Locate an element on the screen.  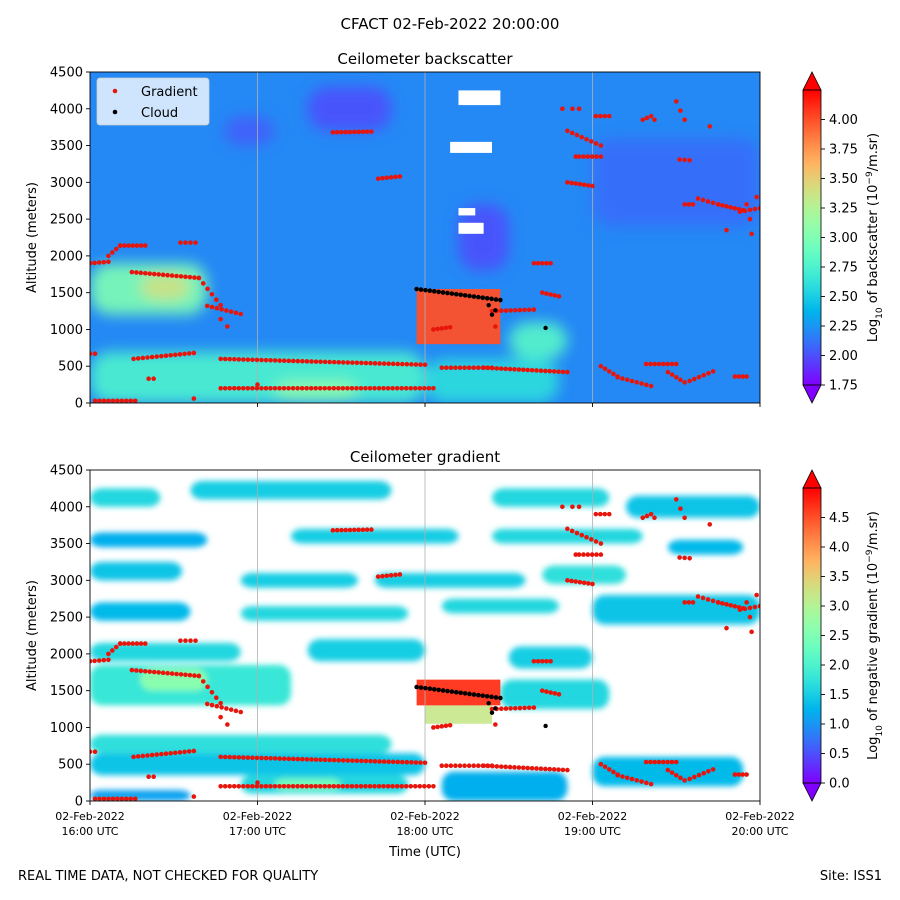
colorbar-tick-label: 1.5 is located at coordinates (839, 695).